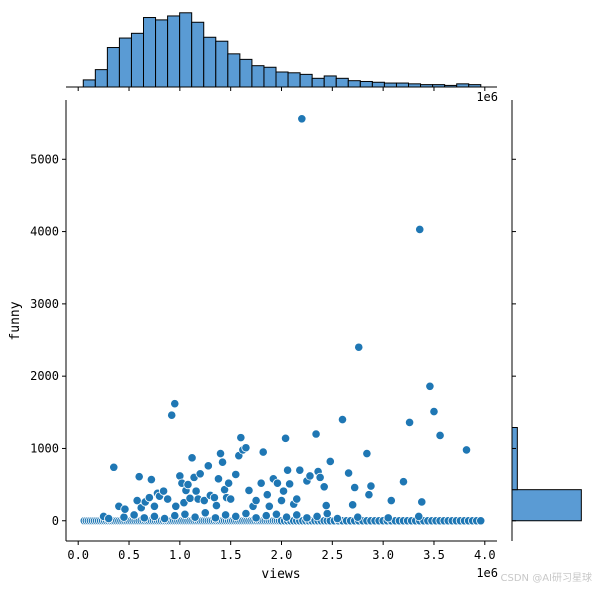 Image resolution: width=596 pixels, height=590 pixels. What do you see at coordinates (280, 574) in the screenshot?
I see `x-axis-title: views` at bounding box center [280, 574].